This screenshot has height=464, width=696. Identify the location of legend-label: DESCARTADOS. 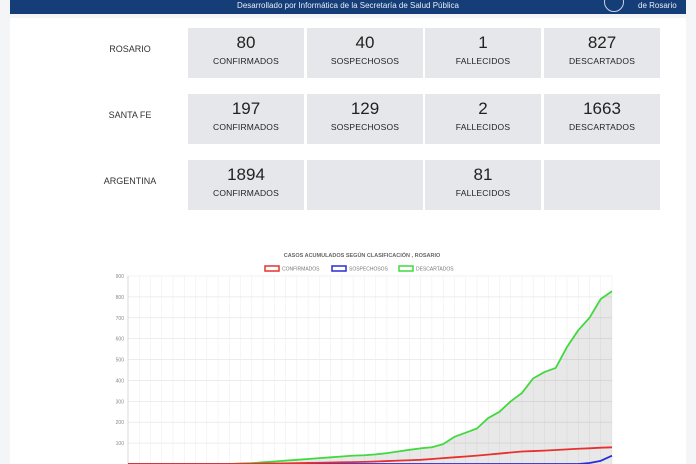
(435, 270).